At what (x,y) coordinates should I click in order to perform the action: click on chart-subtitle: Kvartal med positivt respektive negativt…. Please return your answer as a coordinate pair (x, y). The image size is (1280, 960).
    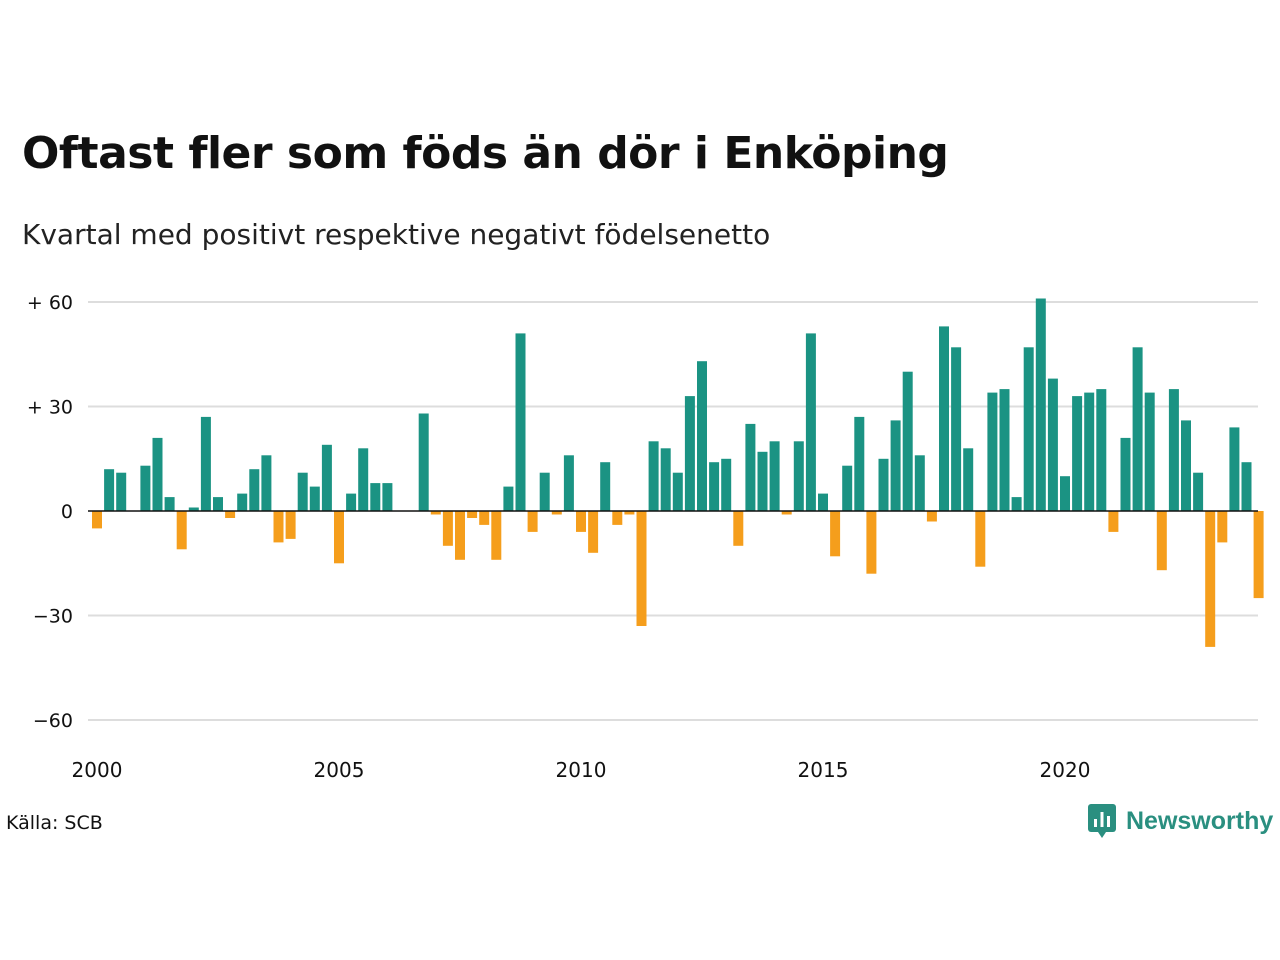
    Looking at the image, I should click on (396, 234).